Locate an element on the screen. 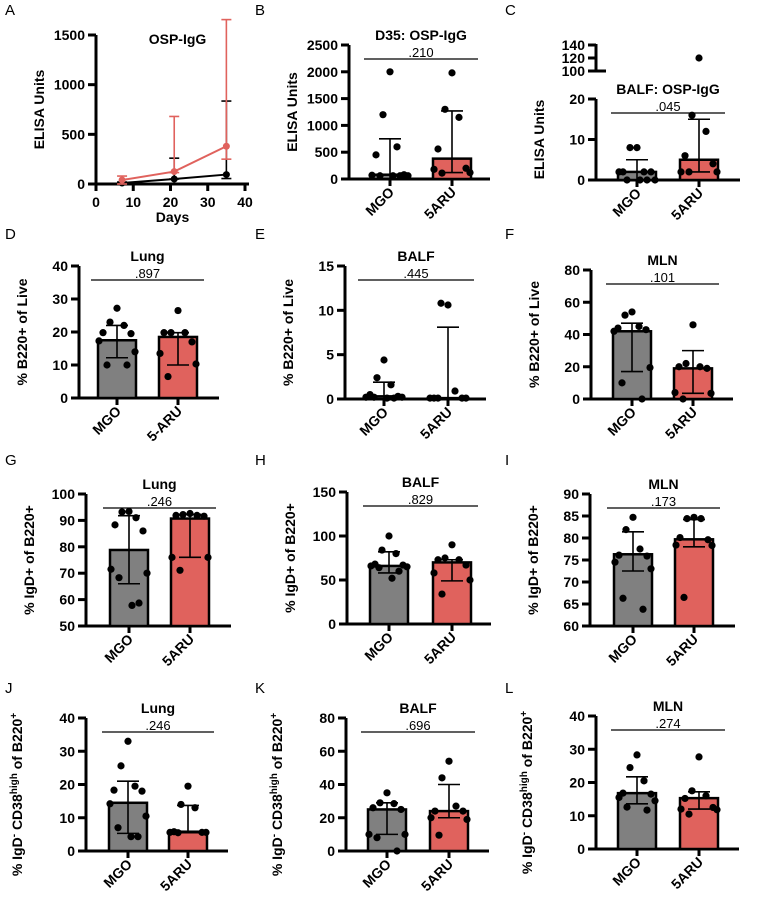 The width and height of the screenshot is (760, 923). y-tick-label: 85 is located at coordinates (571, 516).